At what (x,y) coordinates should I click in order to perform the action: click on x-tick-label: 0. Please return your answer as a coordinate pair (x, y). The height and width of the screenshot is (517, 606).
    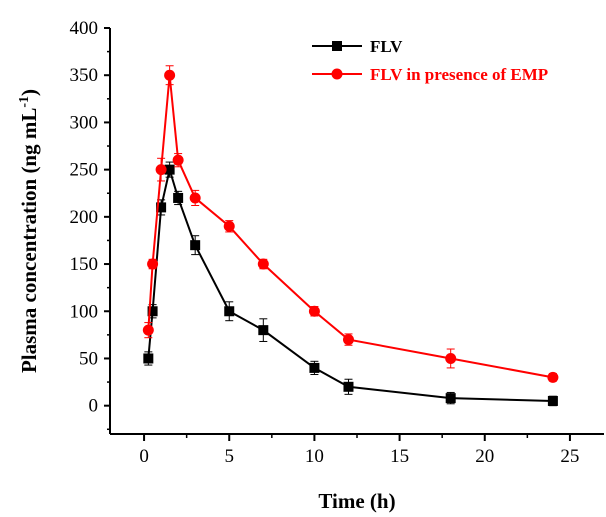
    Looking at the image, I should click on (144, 456).